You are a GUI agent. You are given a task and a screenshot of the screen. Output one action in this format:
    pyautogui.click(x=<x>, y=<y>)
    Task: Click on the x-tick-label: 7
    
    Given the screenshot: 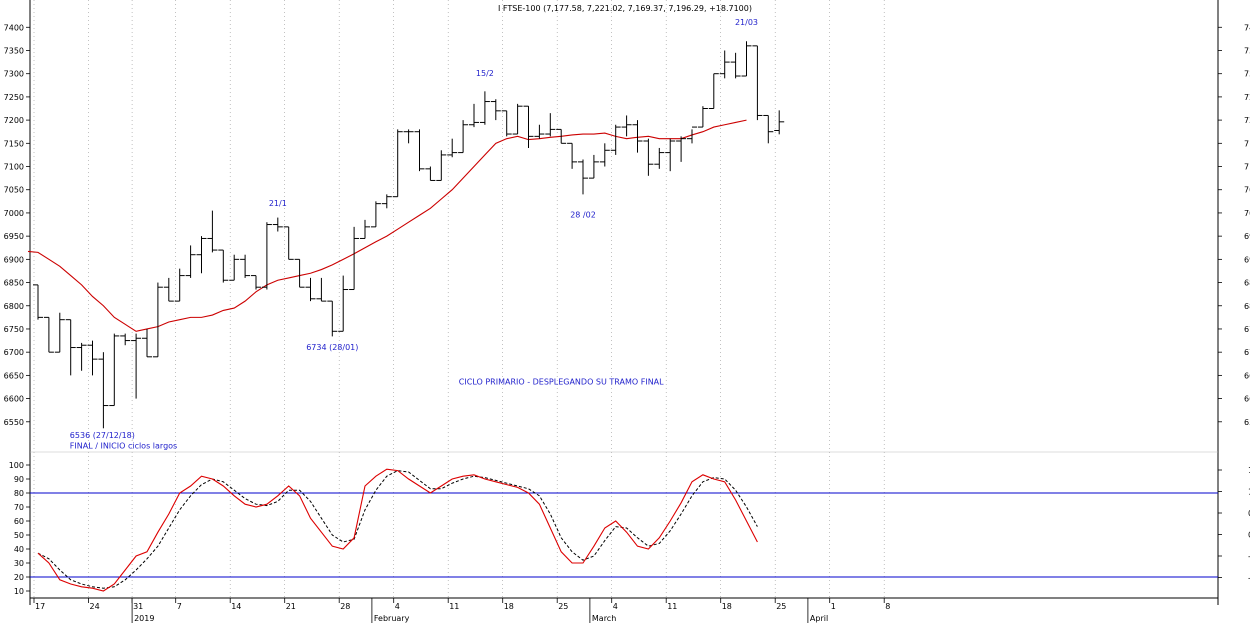 What is the action you would take?
    pyautogui.click(x=179, y=606)
    